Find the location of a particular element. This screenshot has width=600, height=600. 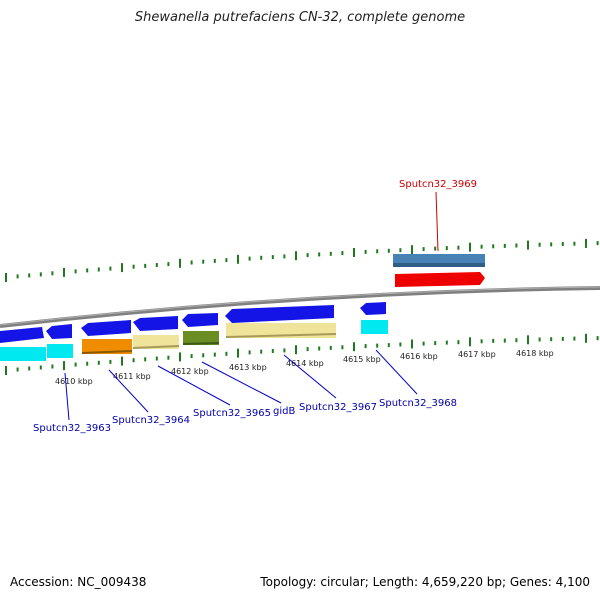

accession-text: Accession: NC_009438 is located at coordinates (78, 582).